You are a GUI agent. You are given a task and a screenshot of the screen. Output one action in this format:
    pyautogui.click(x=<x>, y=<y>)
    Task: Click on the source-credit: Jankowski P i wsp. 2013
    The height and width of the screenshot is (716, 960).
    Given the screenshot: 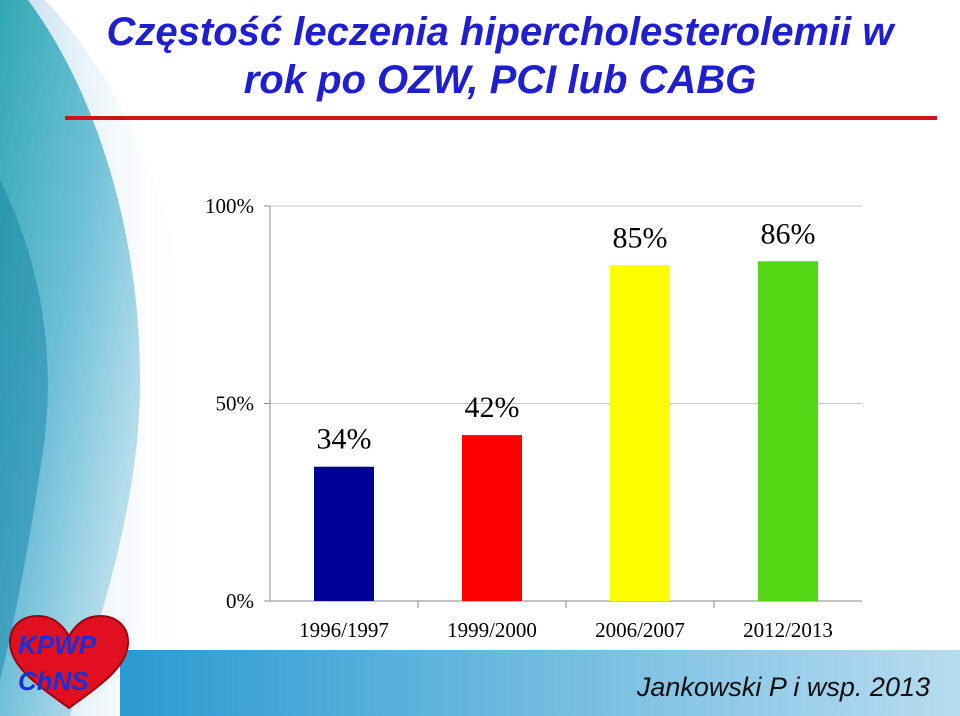 What is the action you would take?
    pyautogui.click(x=783, y=687)
    